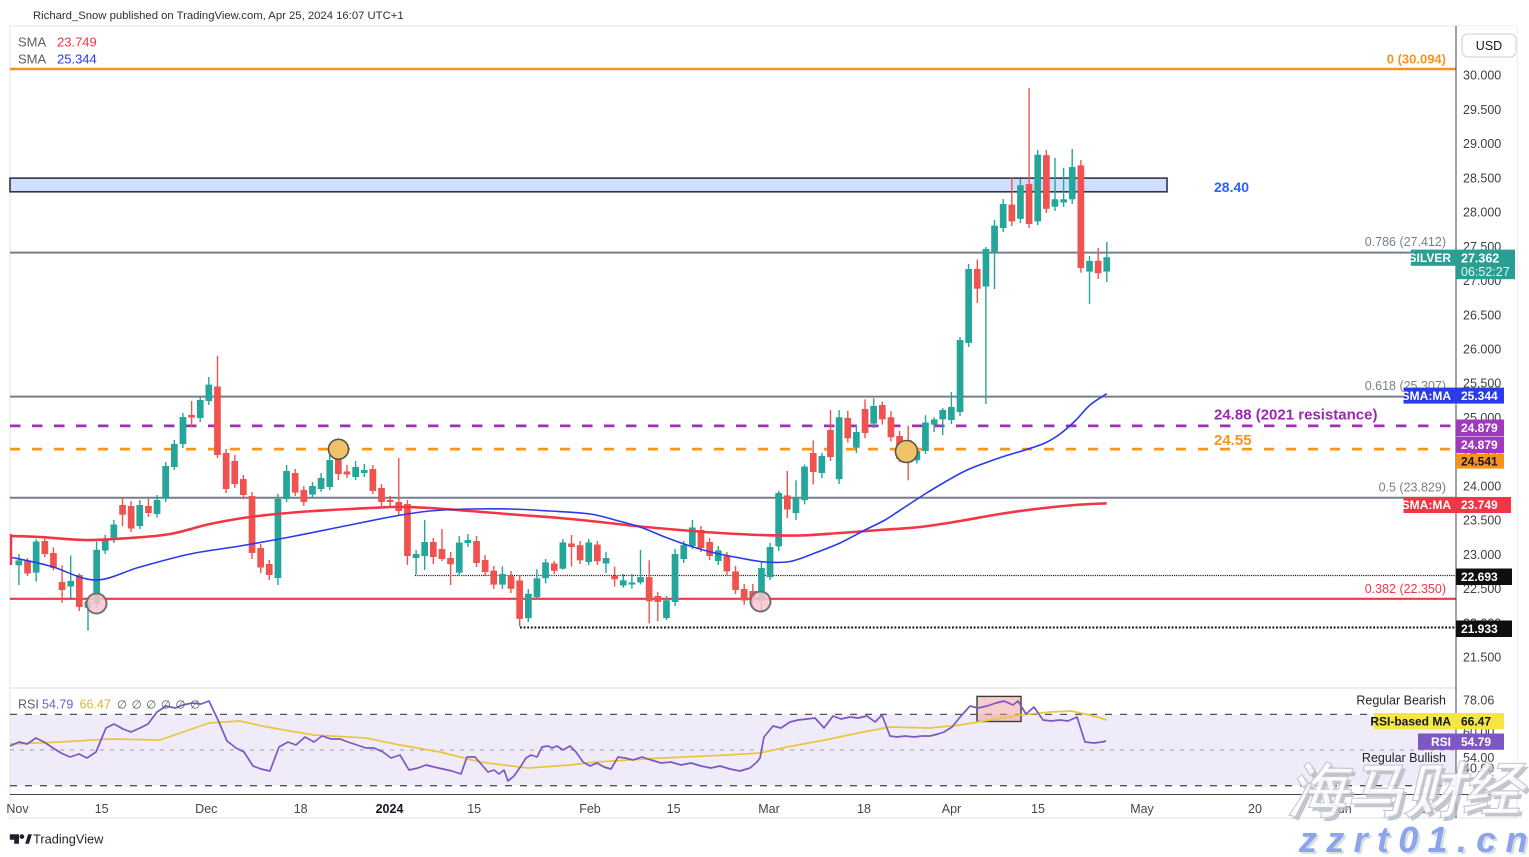 This screenshot has width=1529, height=857. Describe the element at coordinates (1478, 701) in the screenshot. I see `svg-text: 78.06` at that location.